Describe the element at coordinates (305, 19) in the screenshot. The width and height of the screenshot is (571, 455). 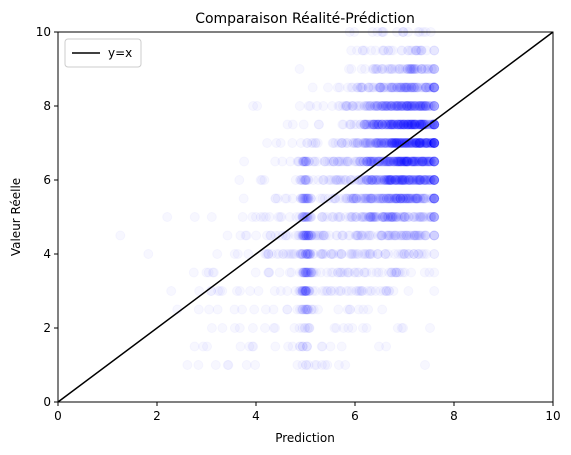
I see `chart-title: Comparaison Réalité-Prédiction` at that location.